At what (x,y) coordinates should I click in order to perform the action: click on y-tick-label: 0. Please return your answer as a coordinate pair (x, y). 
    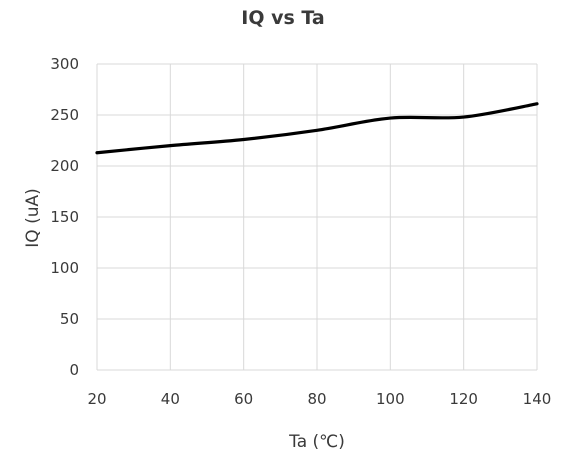
    Looking at the image, I should click on (74, 370).